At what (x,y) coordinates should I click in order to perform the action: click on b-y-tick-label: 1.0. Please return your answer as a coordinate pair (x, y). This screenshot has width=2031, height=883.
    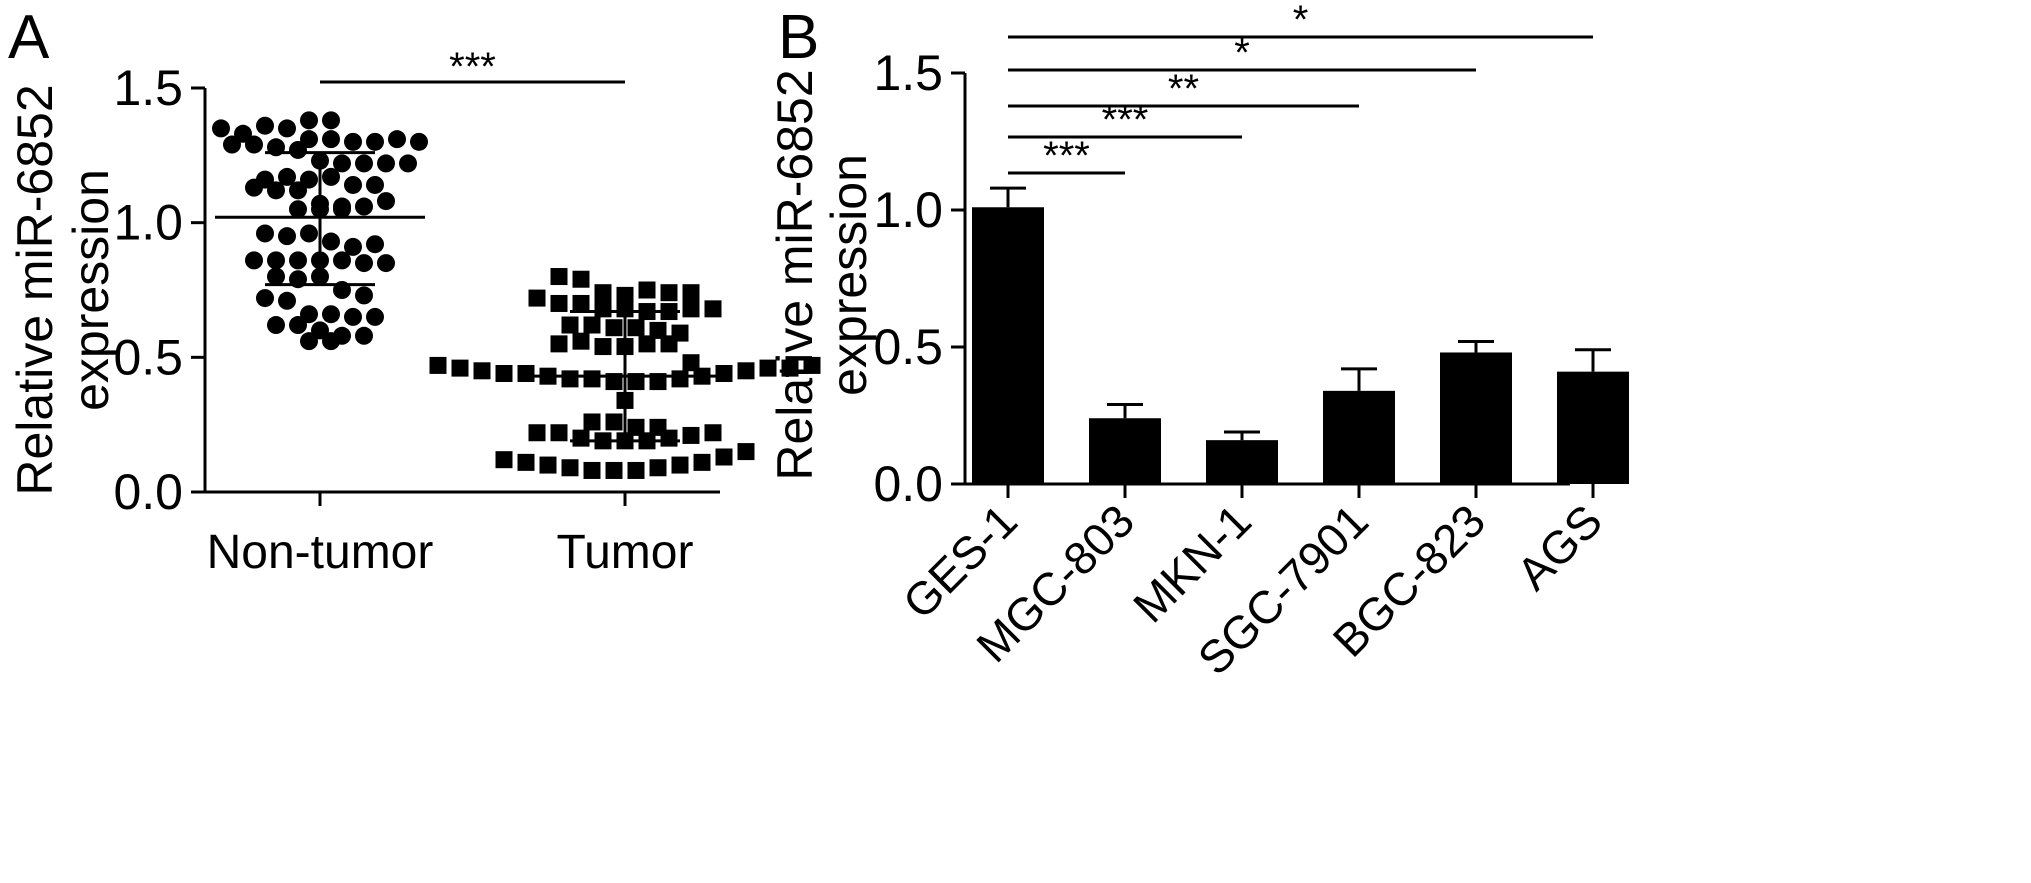
    Looking at the image, I should click on (908, 210).